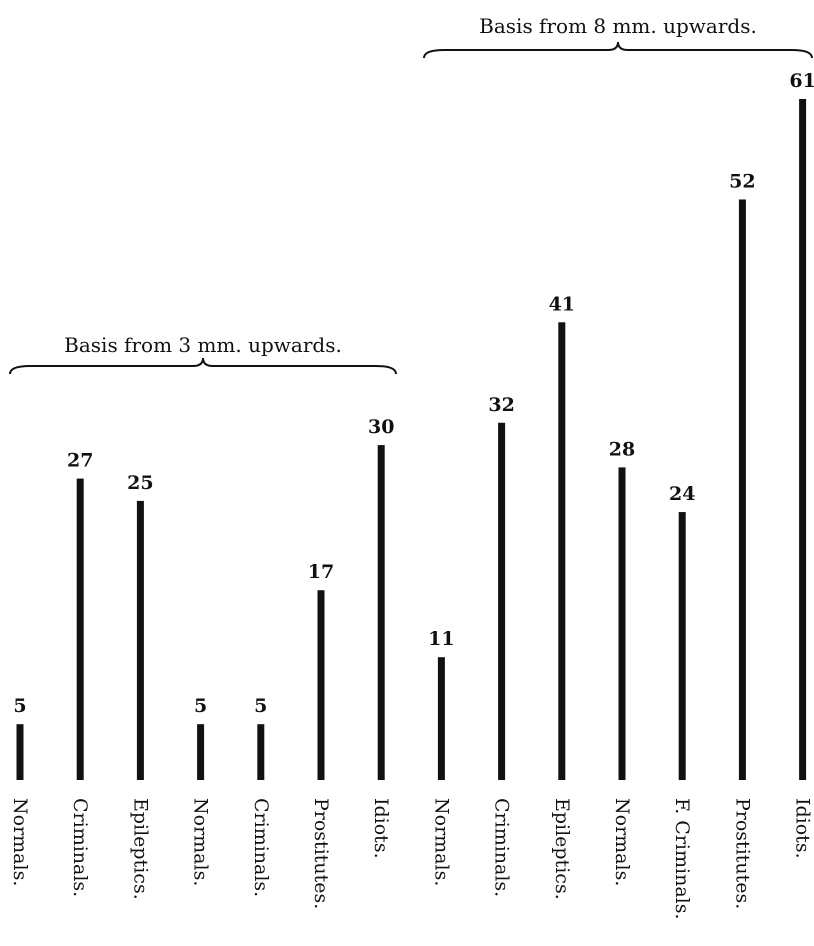 This screenshot has height=946, width=814. What do you see at coordinates (260, 706) in the screenshot?
I see `value-label-5: 5` at bounding box center [260, 706].